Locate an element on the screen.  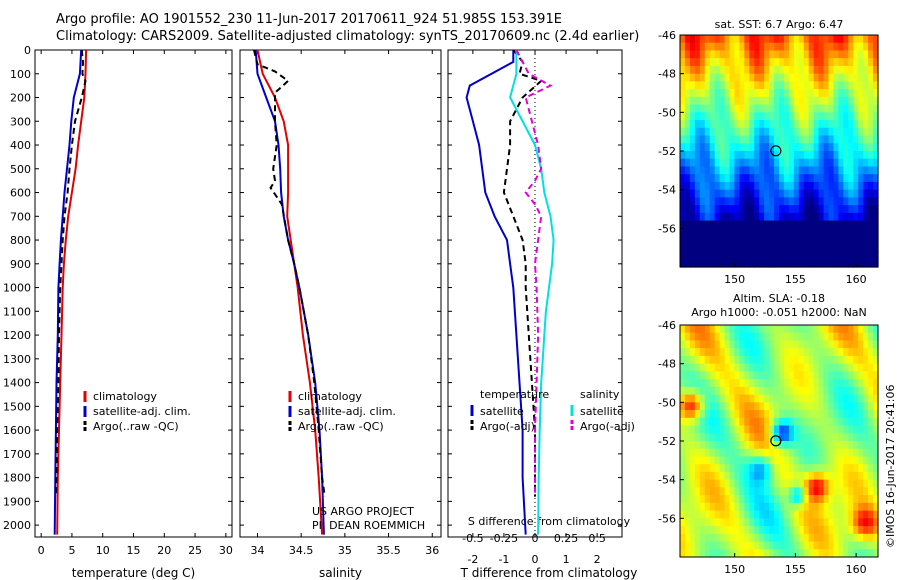
x-axis-label: temperature (deg C) is located at coordinates (133, 573).